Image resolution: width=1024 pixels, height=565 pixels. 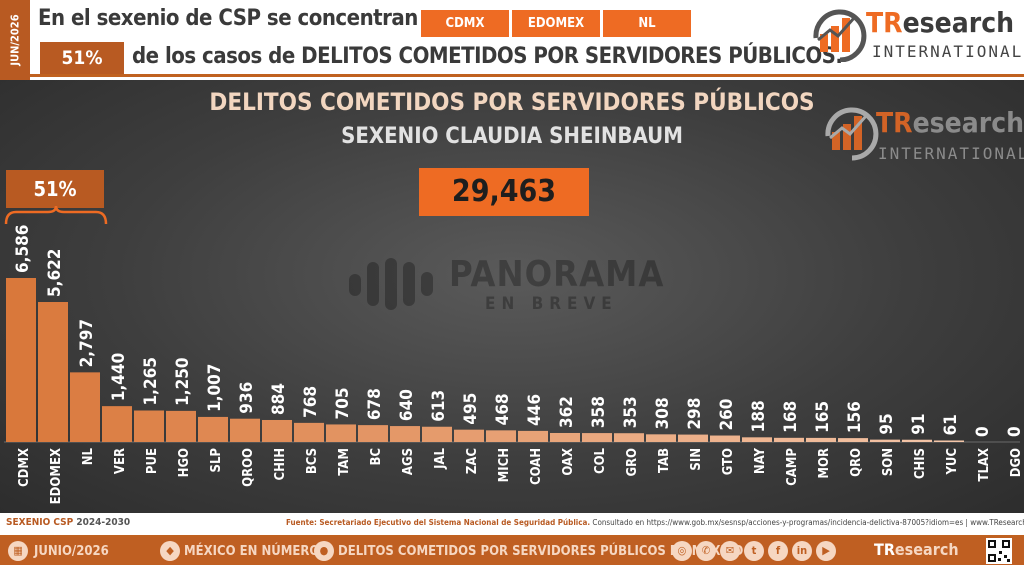 I want to click on bar-chis, so click(x=917, y=440).